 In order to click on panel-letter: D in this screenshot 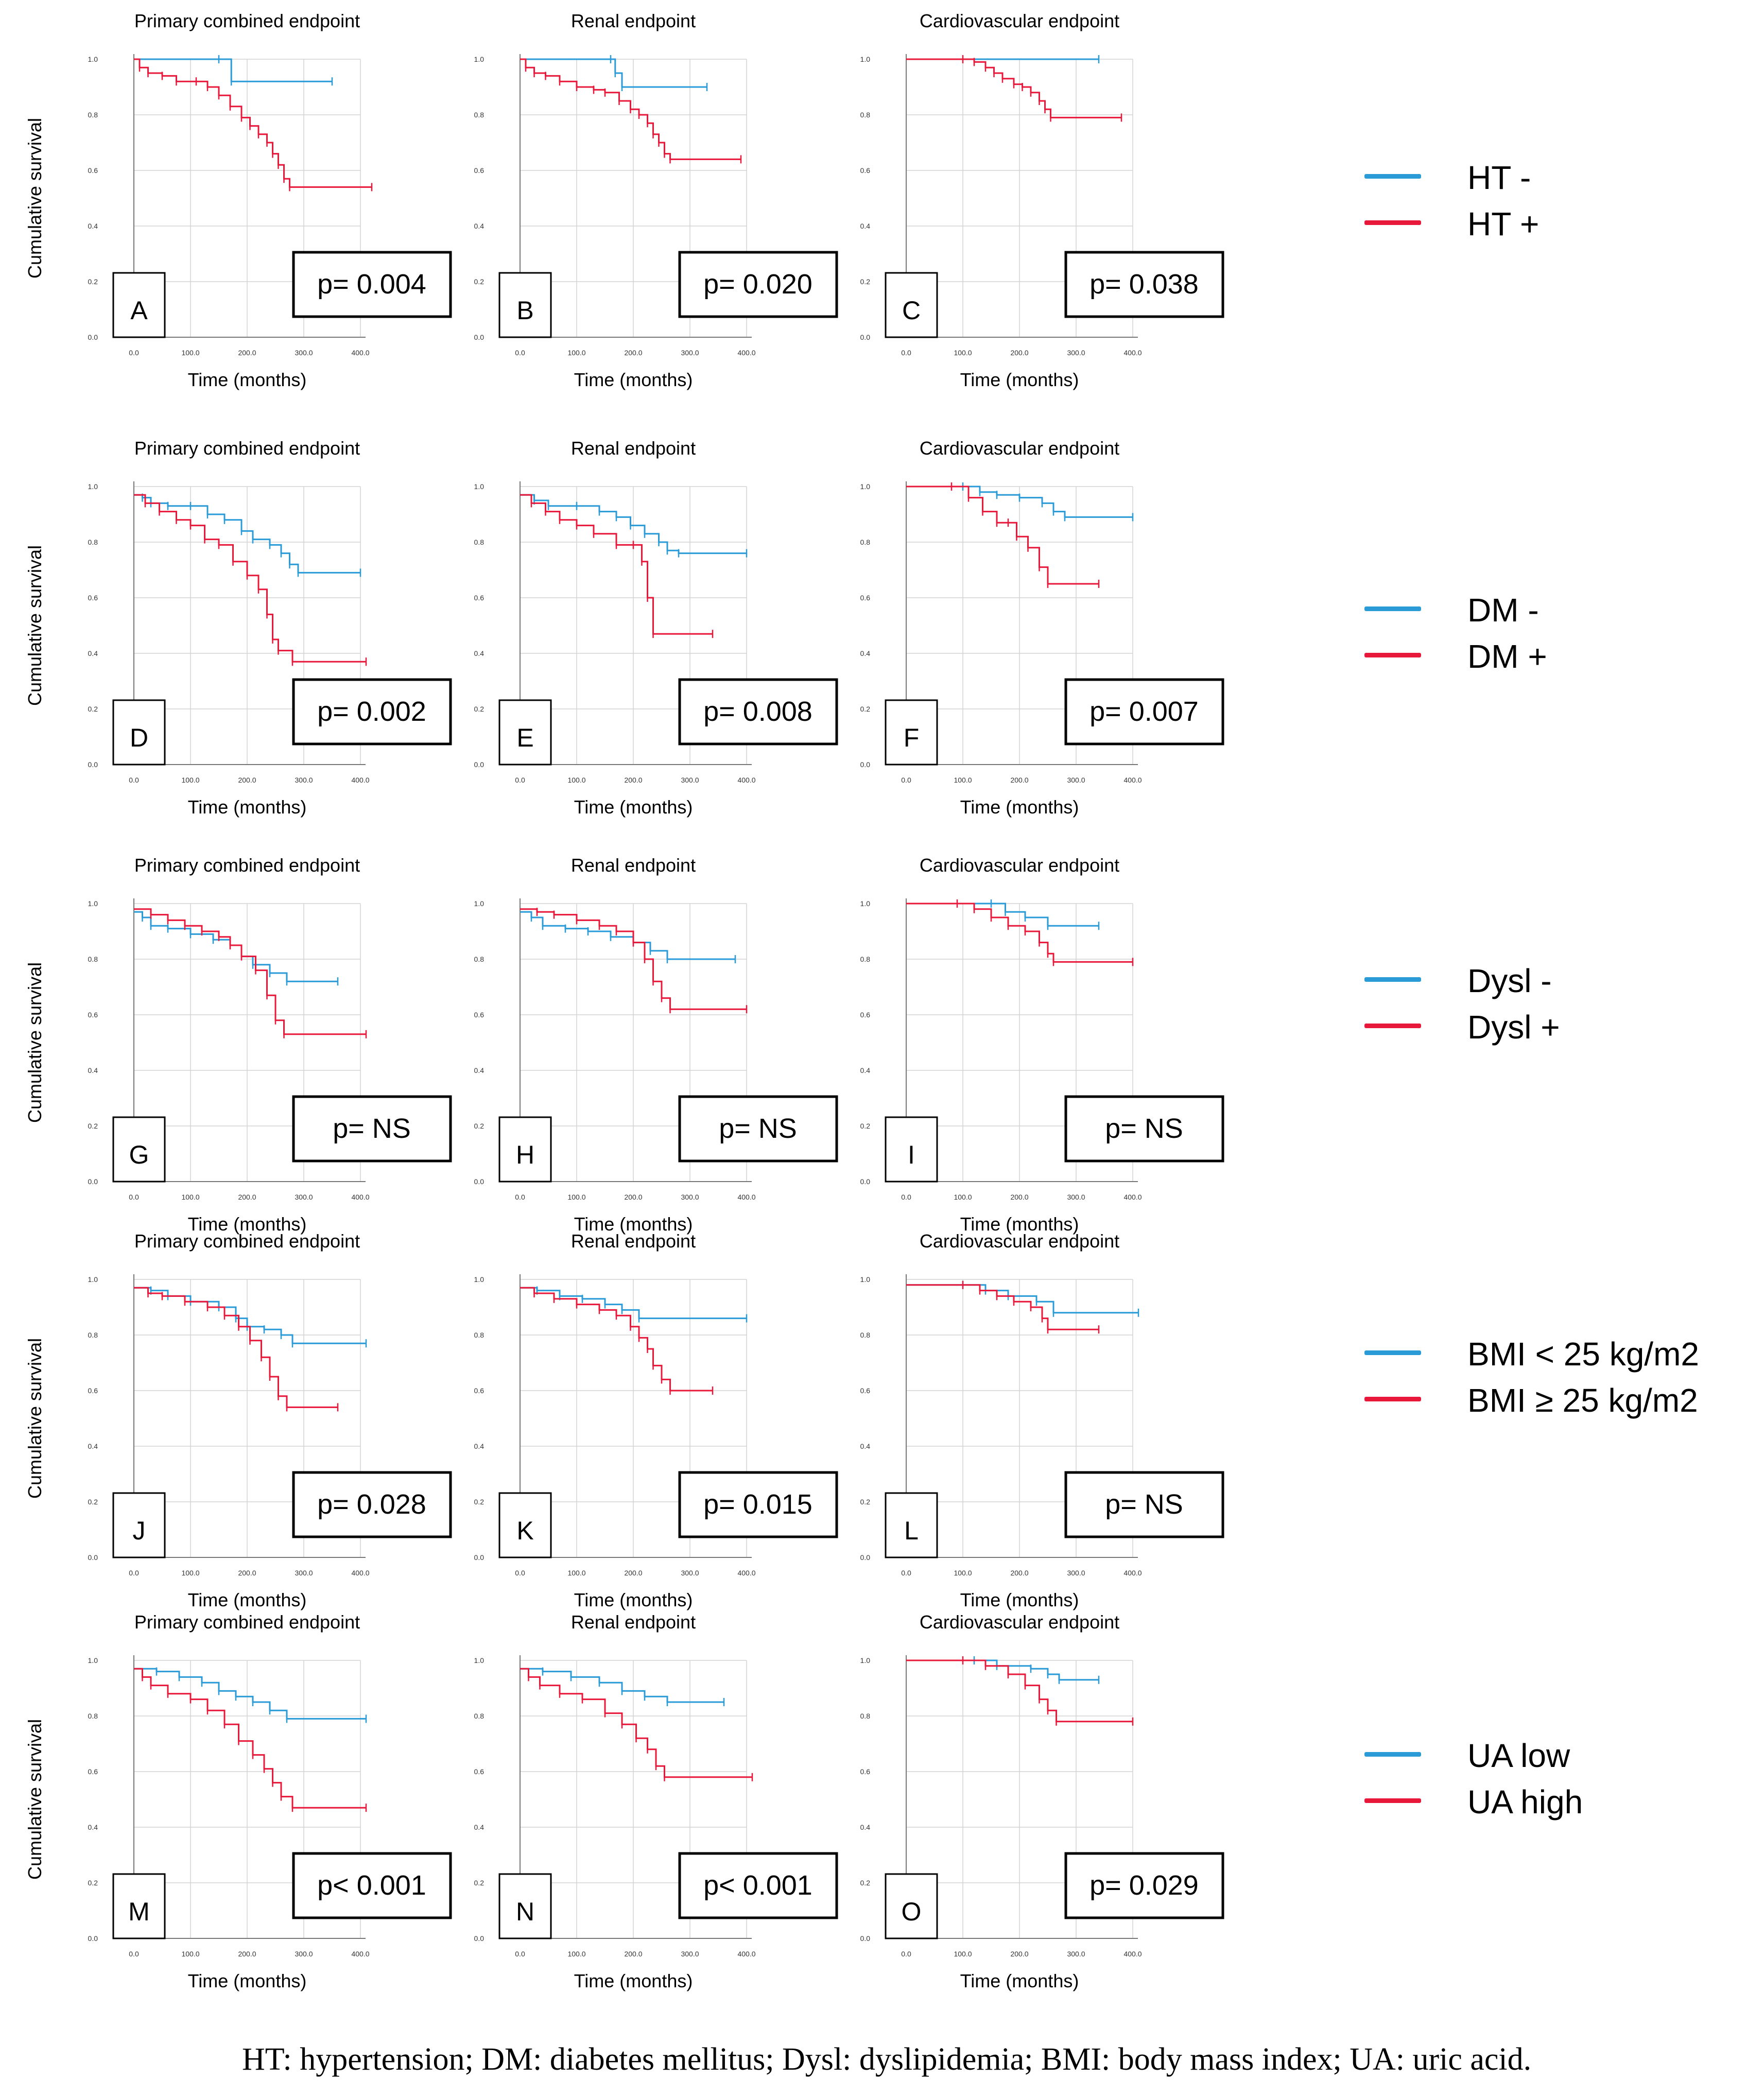, I will do `click(139, 737)`.